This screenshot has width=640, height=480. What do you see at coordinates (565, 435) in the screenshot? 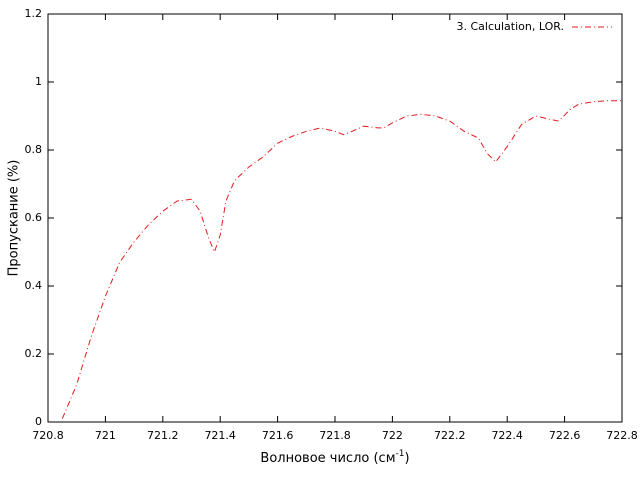
I see `x-tick-label: 722.6` at bounding box center [565, 435].